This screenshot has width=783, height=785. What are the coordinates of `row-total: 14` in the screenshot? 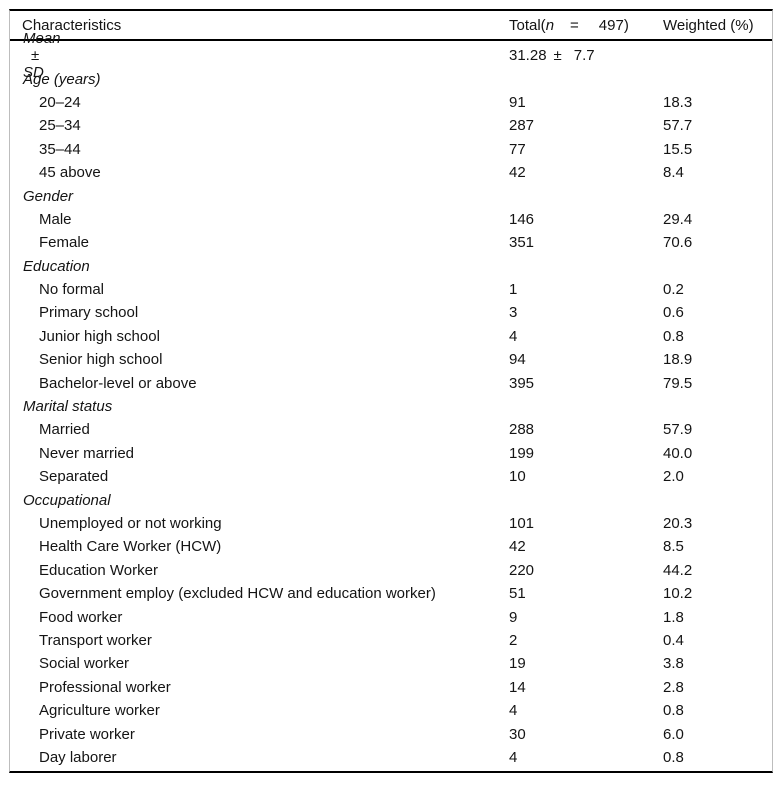 It's located at (517, 687).